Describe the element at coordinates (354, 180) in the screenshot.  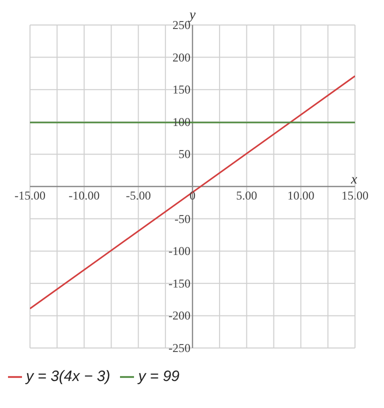
I see `x-axis-title: x` at that location.